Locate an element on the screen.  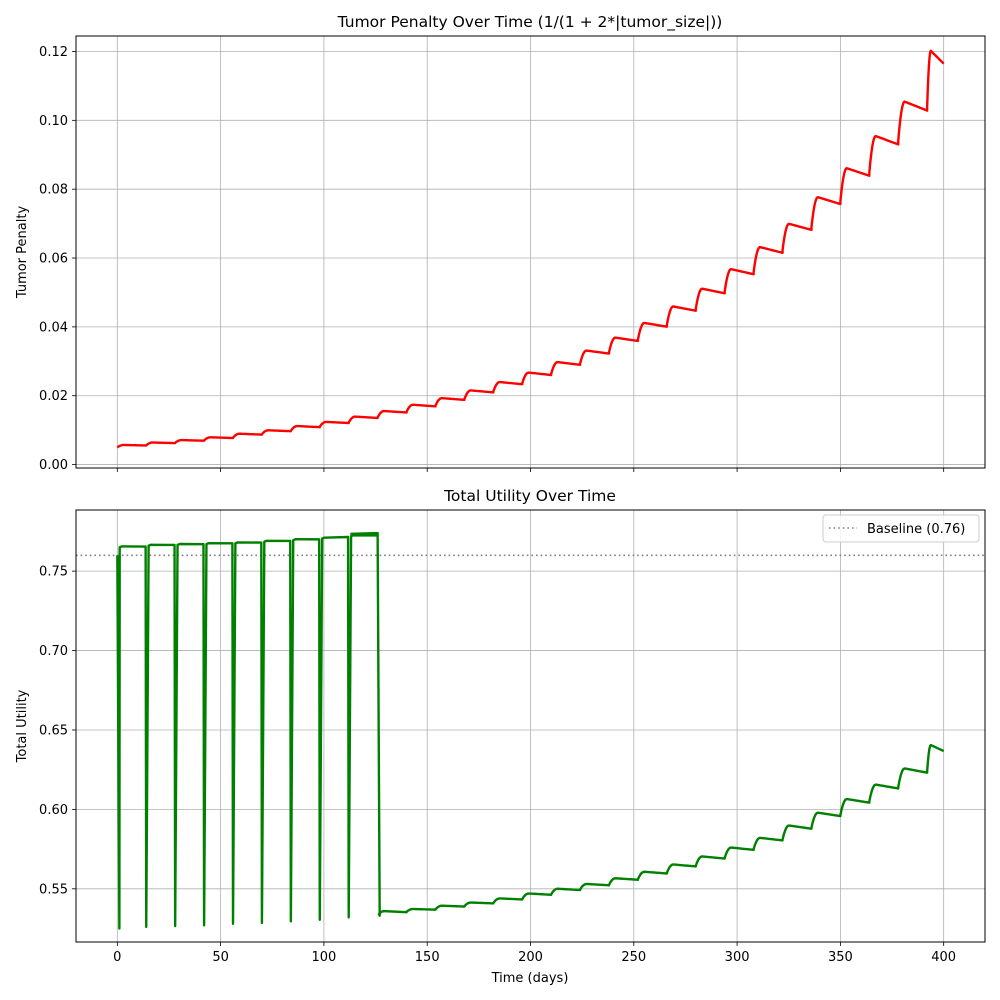
y-tick-label: 0.70 is located at coordinates (53, 651).